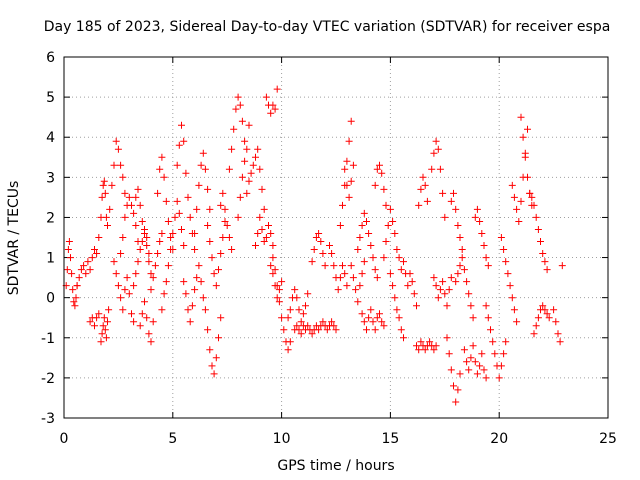  Describe the element at coordinates (50, 138) in the screenshot. I see `y-tick-label: 4` at that location.